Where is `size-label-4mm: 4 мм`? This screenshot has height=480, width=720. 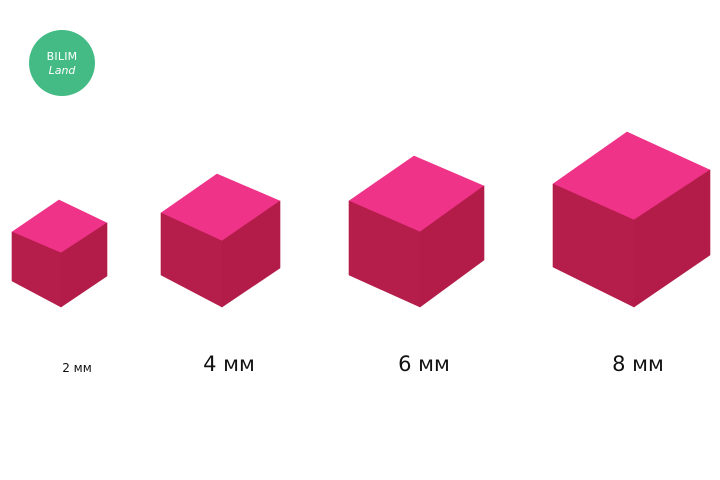
size-label-4mm: 4 мм is located at coordinates (229, 364).